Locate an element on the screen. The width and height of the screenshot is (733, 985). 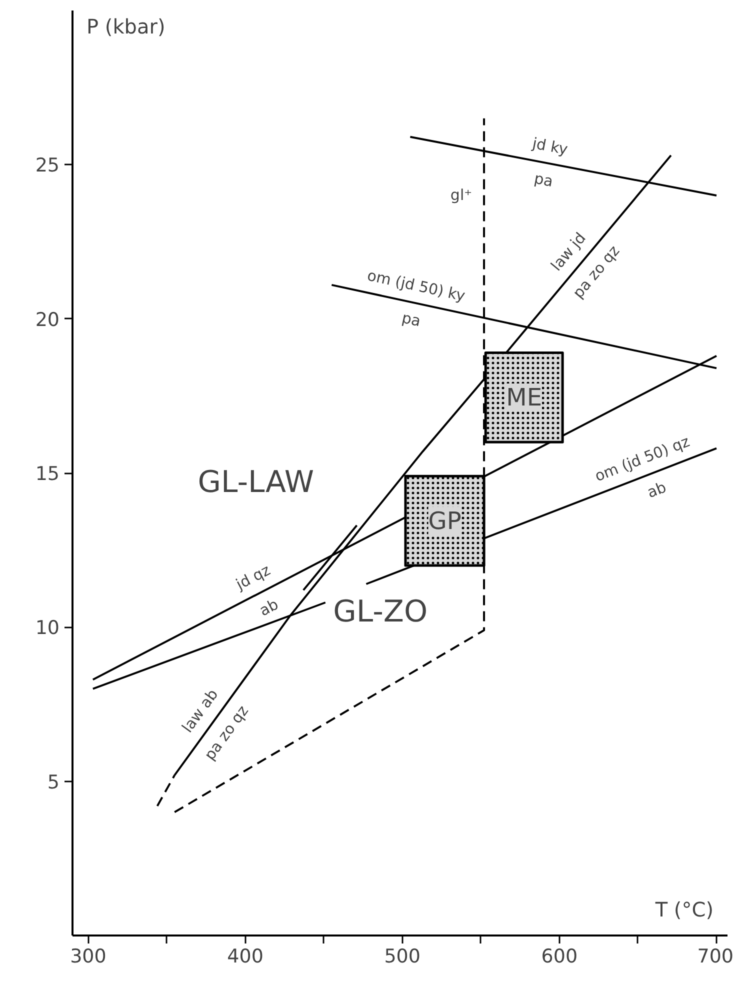
series-label: GP is located at coordinates (445, 520).